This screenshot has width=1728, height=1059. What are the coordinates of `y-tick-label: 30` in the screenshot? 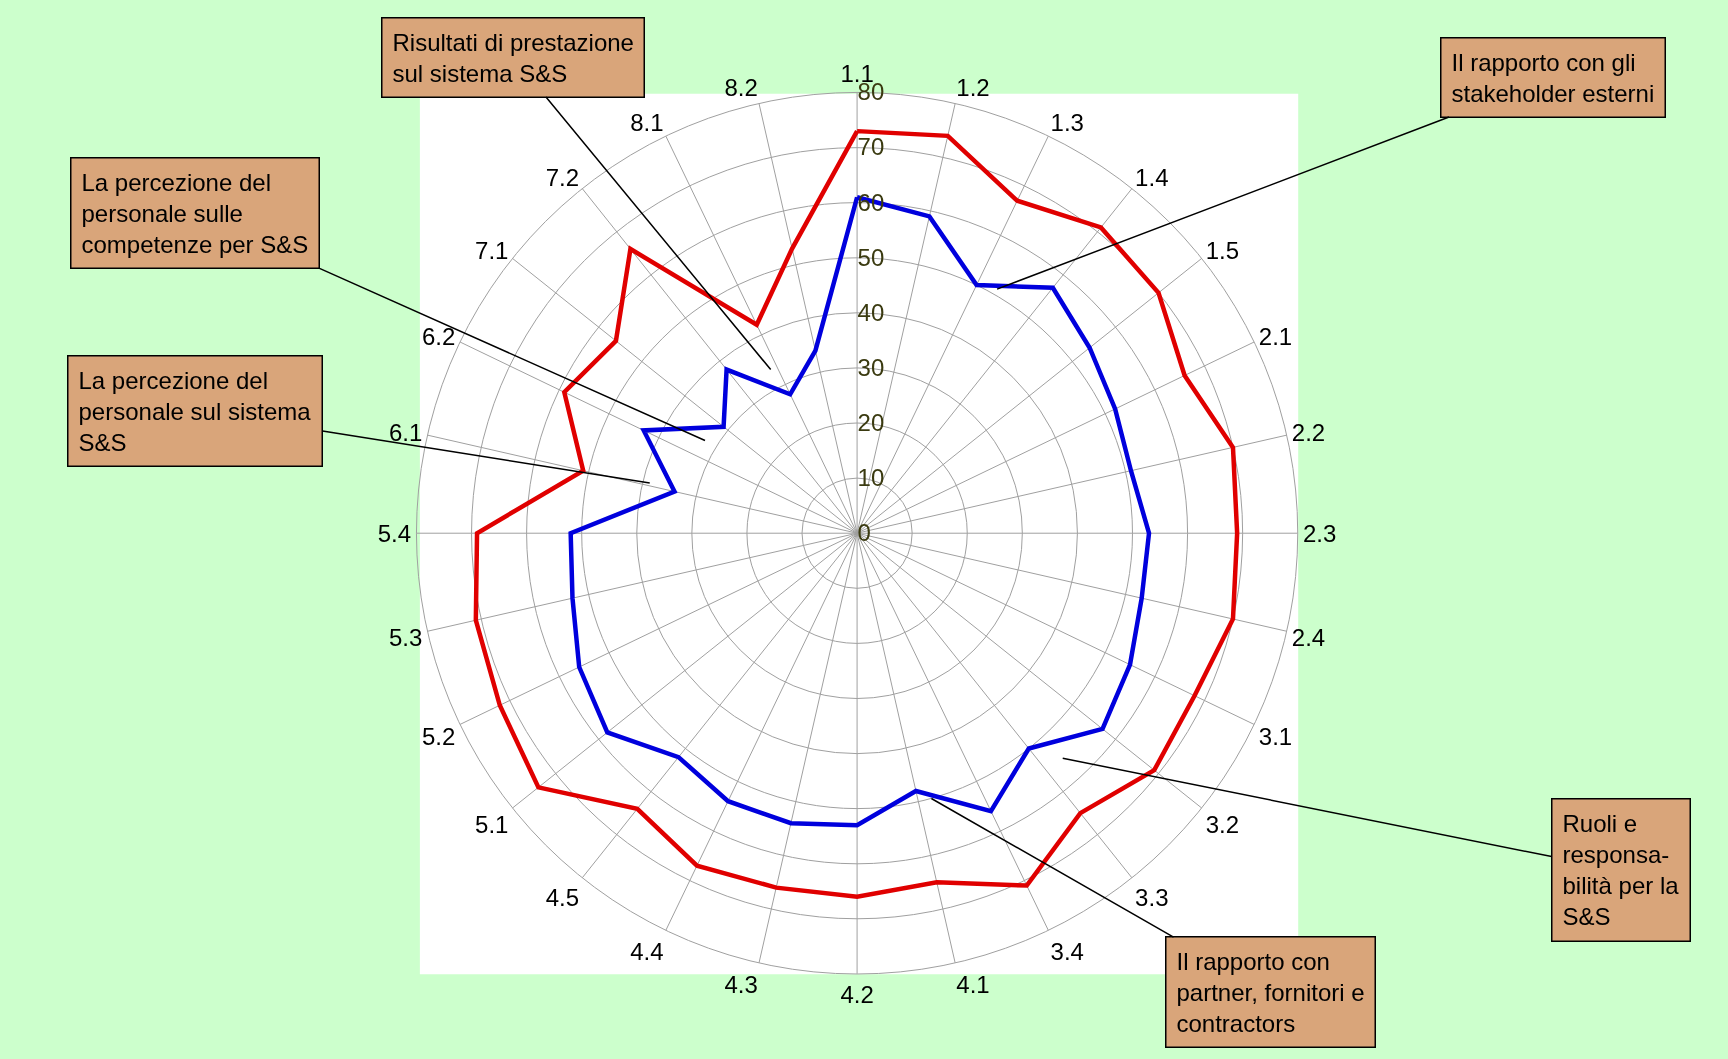 It's located at (871, 367).